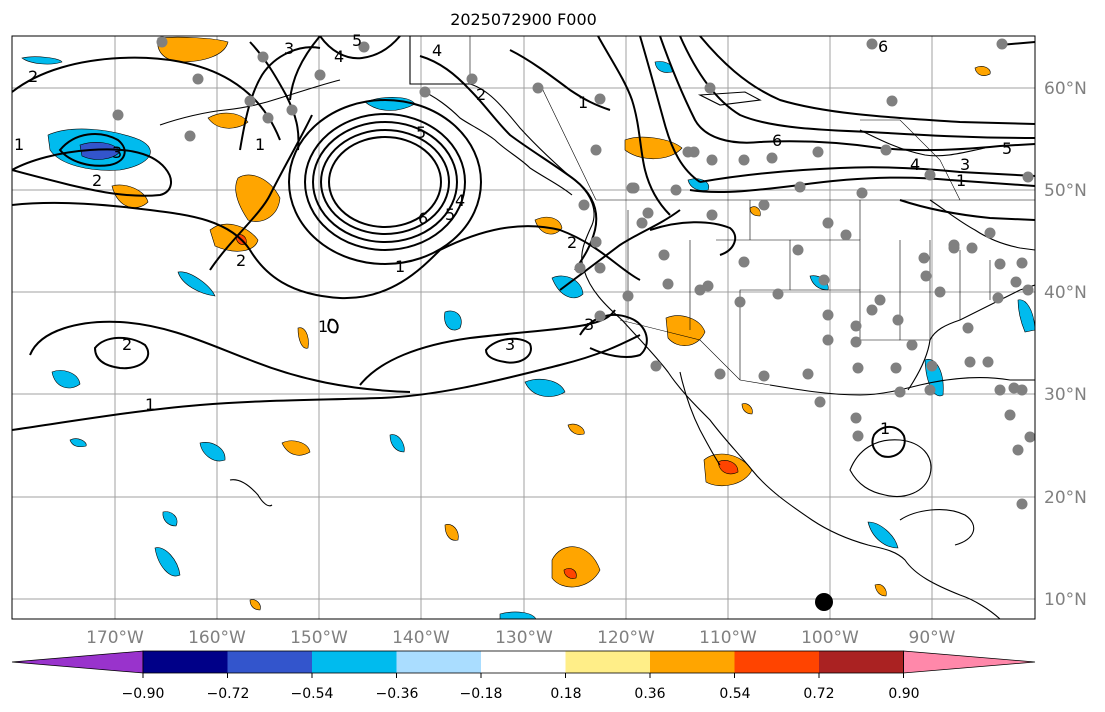 Image resolution: width=1105 pixels, height=712 pixels. What do you see at coordinates (824, 602) in the screenshot?
I see `center-marker` at bounding box center [824, 602].